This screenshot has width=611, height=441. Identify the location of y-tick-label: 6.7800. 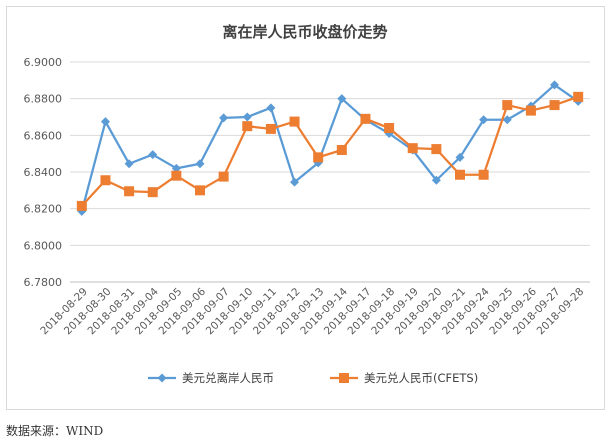
(43, 282).